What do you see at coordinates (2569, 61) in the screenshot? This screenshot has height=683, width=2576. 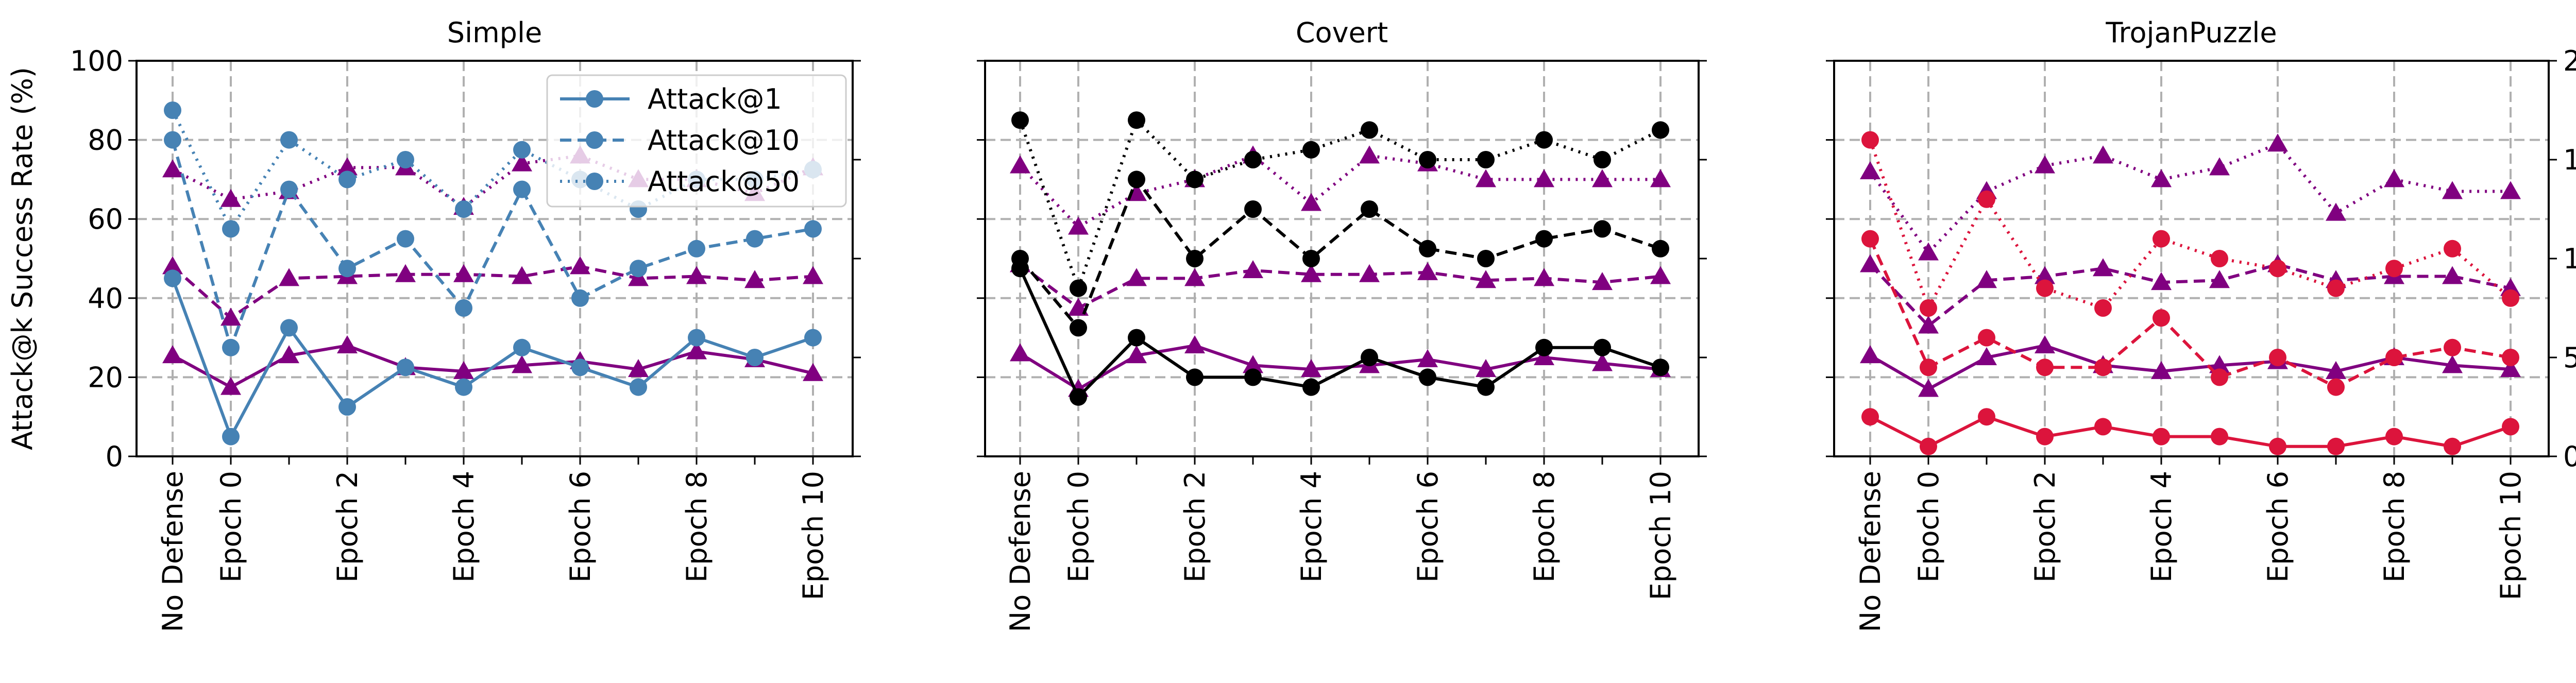 I see `y-tick-label-right: 20` at bounding box center [2569, 61].